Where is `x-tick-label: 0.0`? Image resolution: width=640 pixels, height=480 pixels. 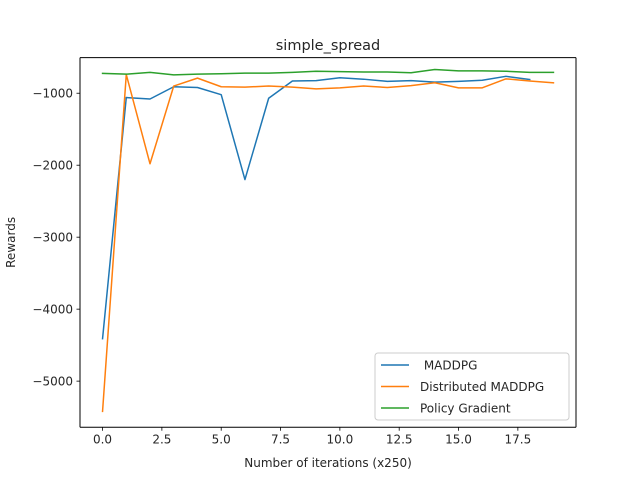
x-tick-label: 0.0 is located at coordinates (102, 440).